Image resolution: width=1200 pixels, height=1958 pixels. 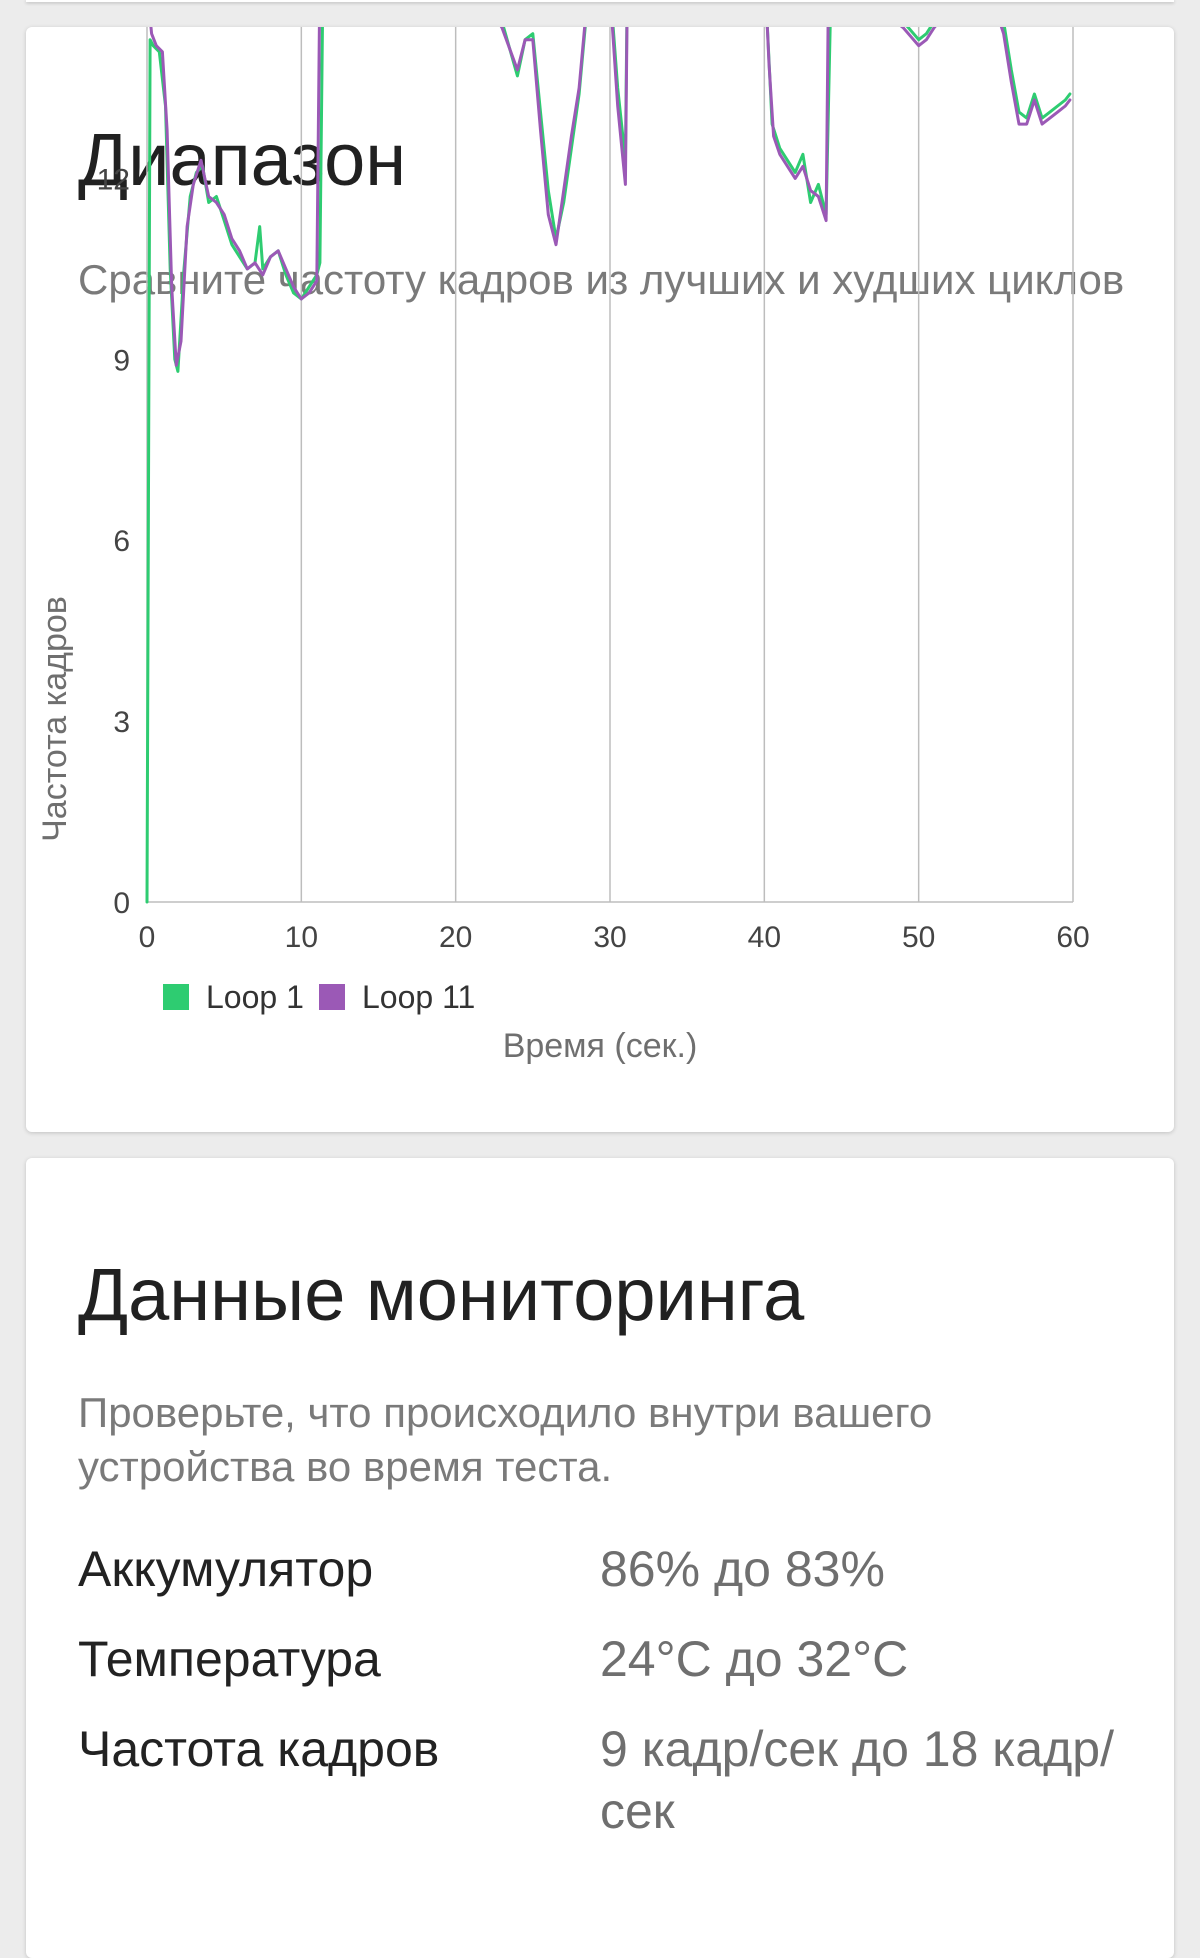 What do you see at coordinates (441, 1294) in the screenshot?
I see `monitoring-card-title: Данные мониторинга` at bounding box center [441, 1294].